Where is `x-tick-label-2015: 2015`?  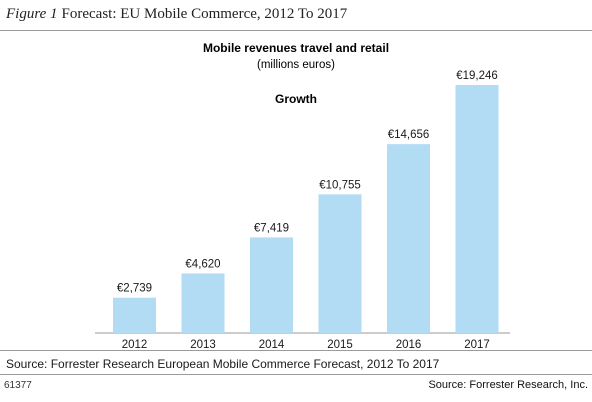
x-tick-label-2015: 2015 is located at coordinates (340, 344).